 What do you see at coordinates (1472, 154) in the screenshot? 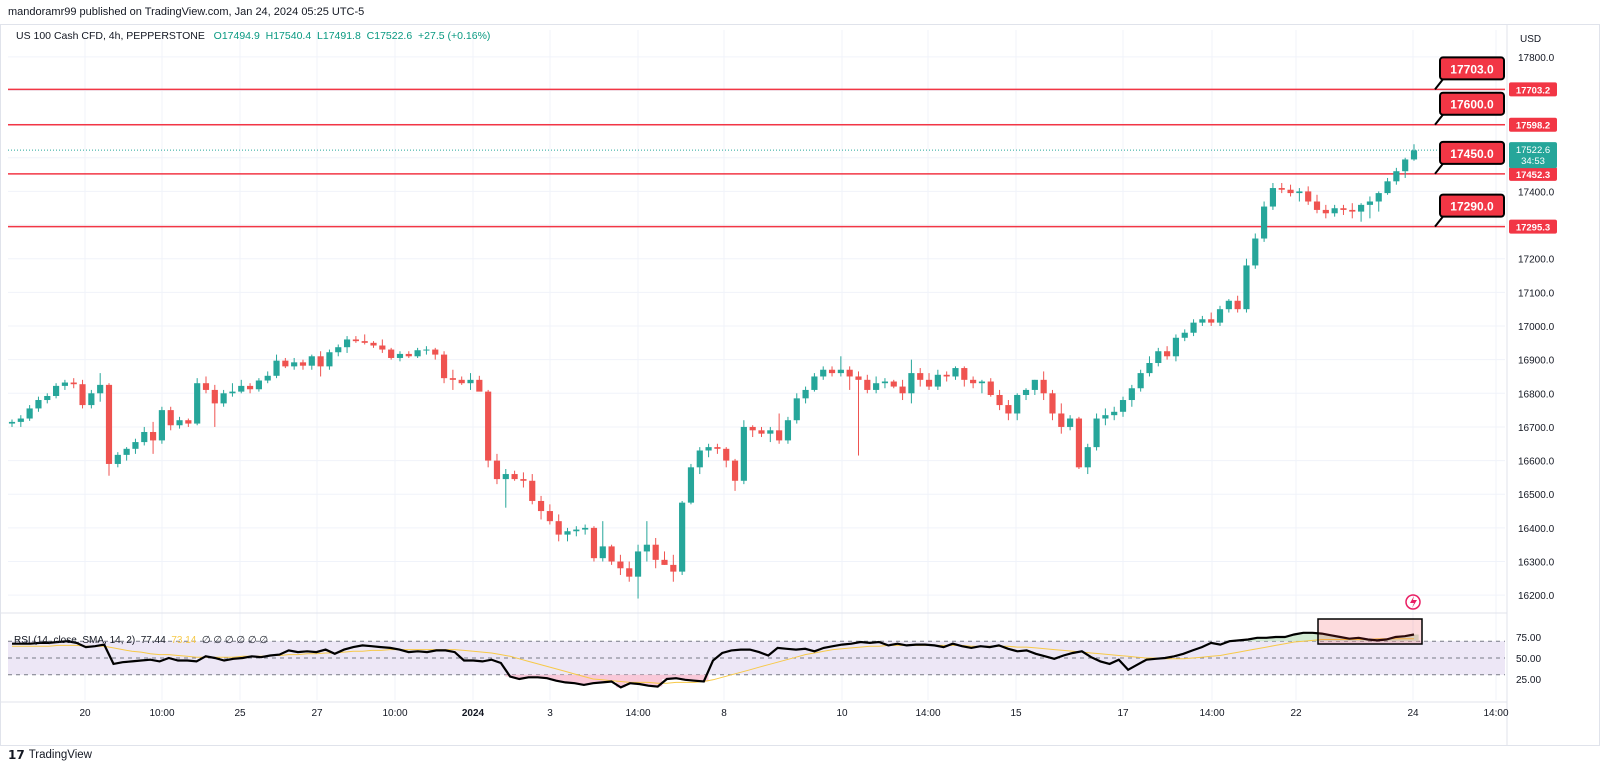
I see `level-callout-label: 17450.0` at bounding box center [1472, 154].